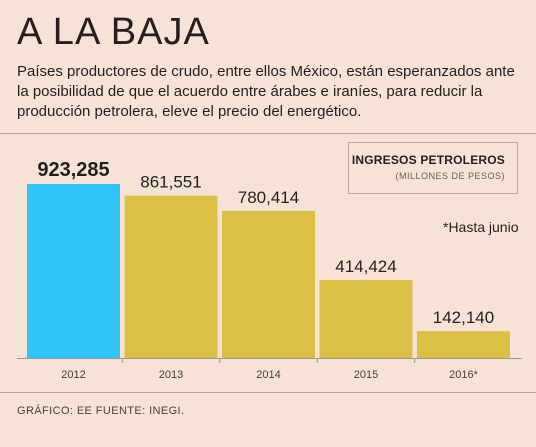  I want to click on value-label: 142,140, so click(463, 317).